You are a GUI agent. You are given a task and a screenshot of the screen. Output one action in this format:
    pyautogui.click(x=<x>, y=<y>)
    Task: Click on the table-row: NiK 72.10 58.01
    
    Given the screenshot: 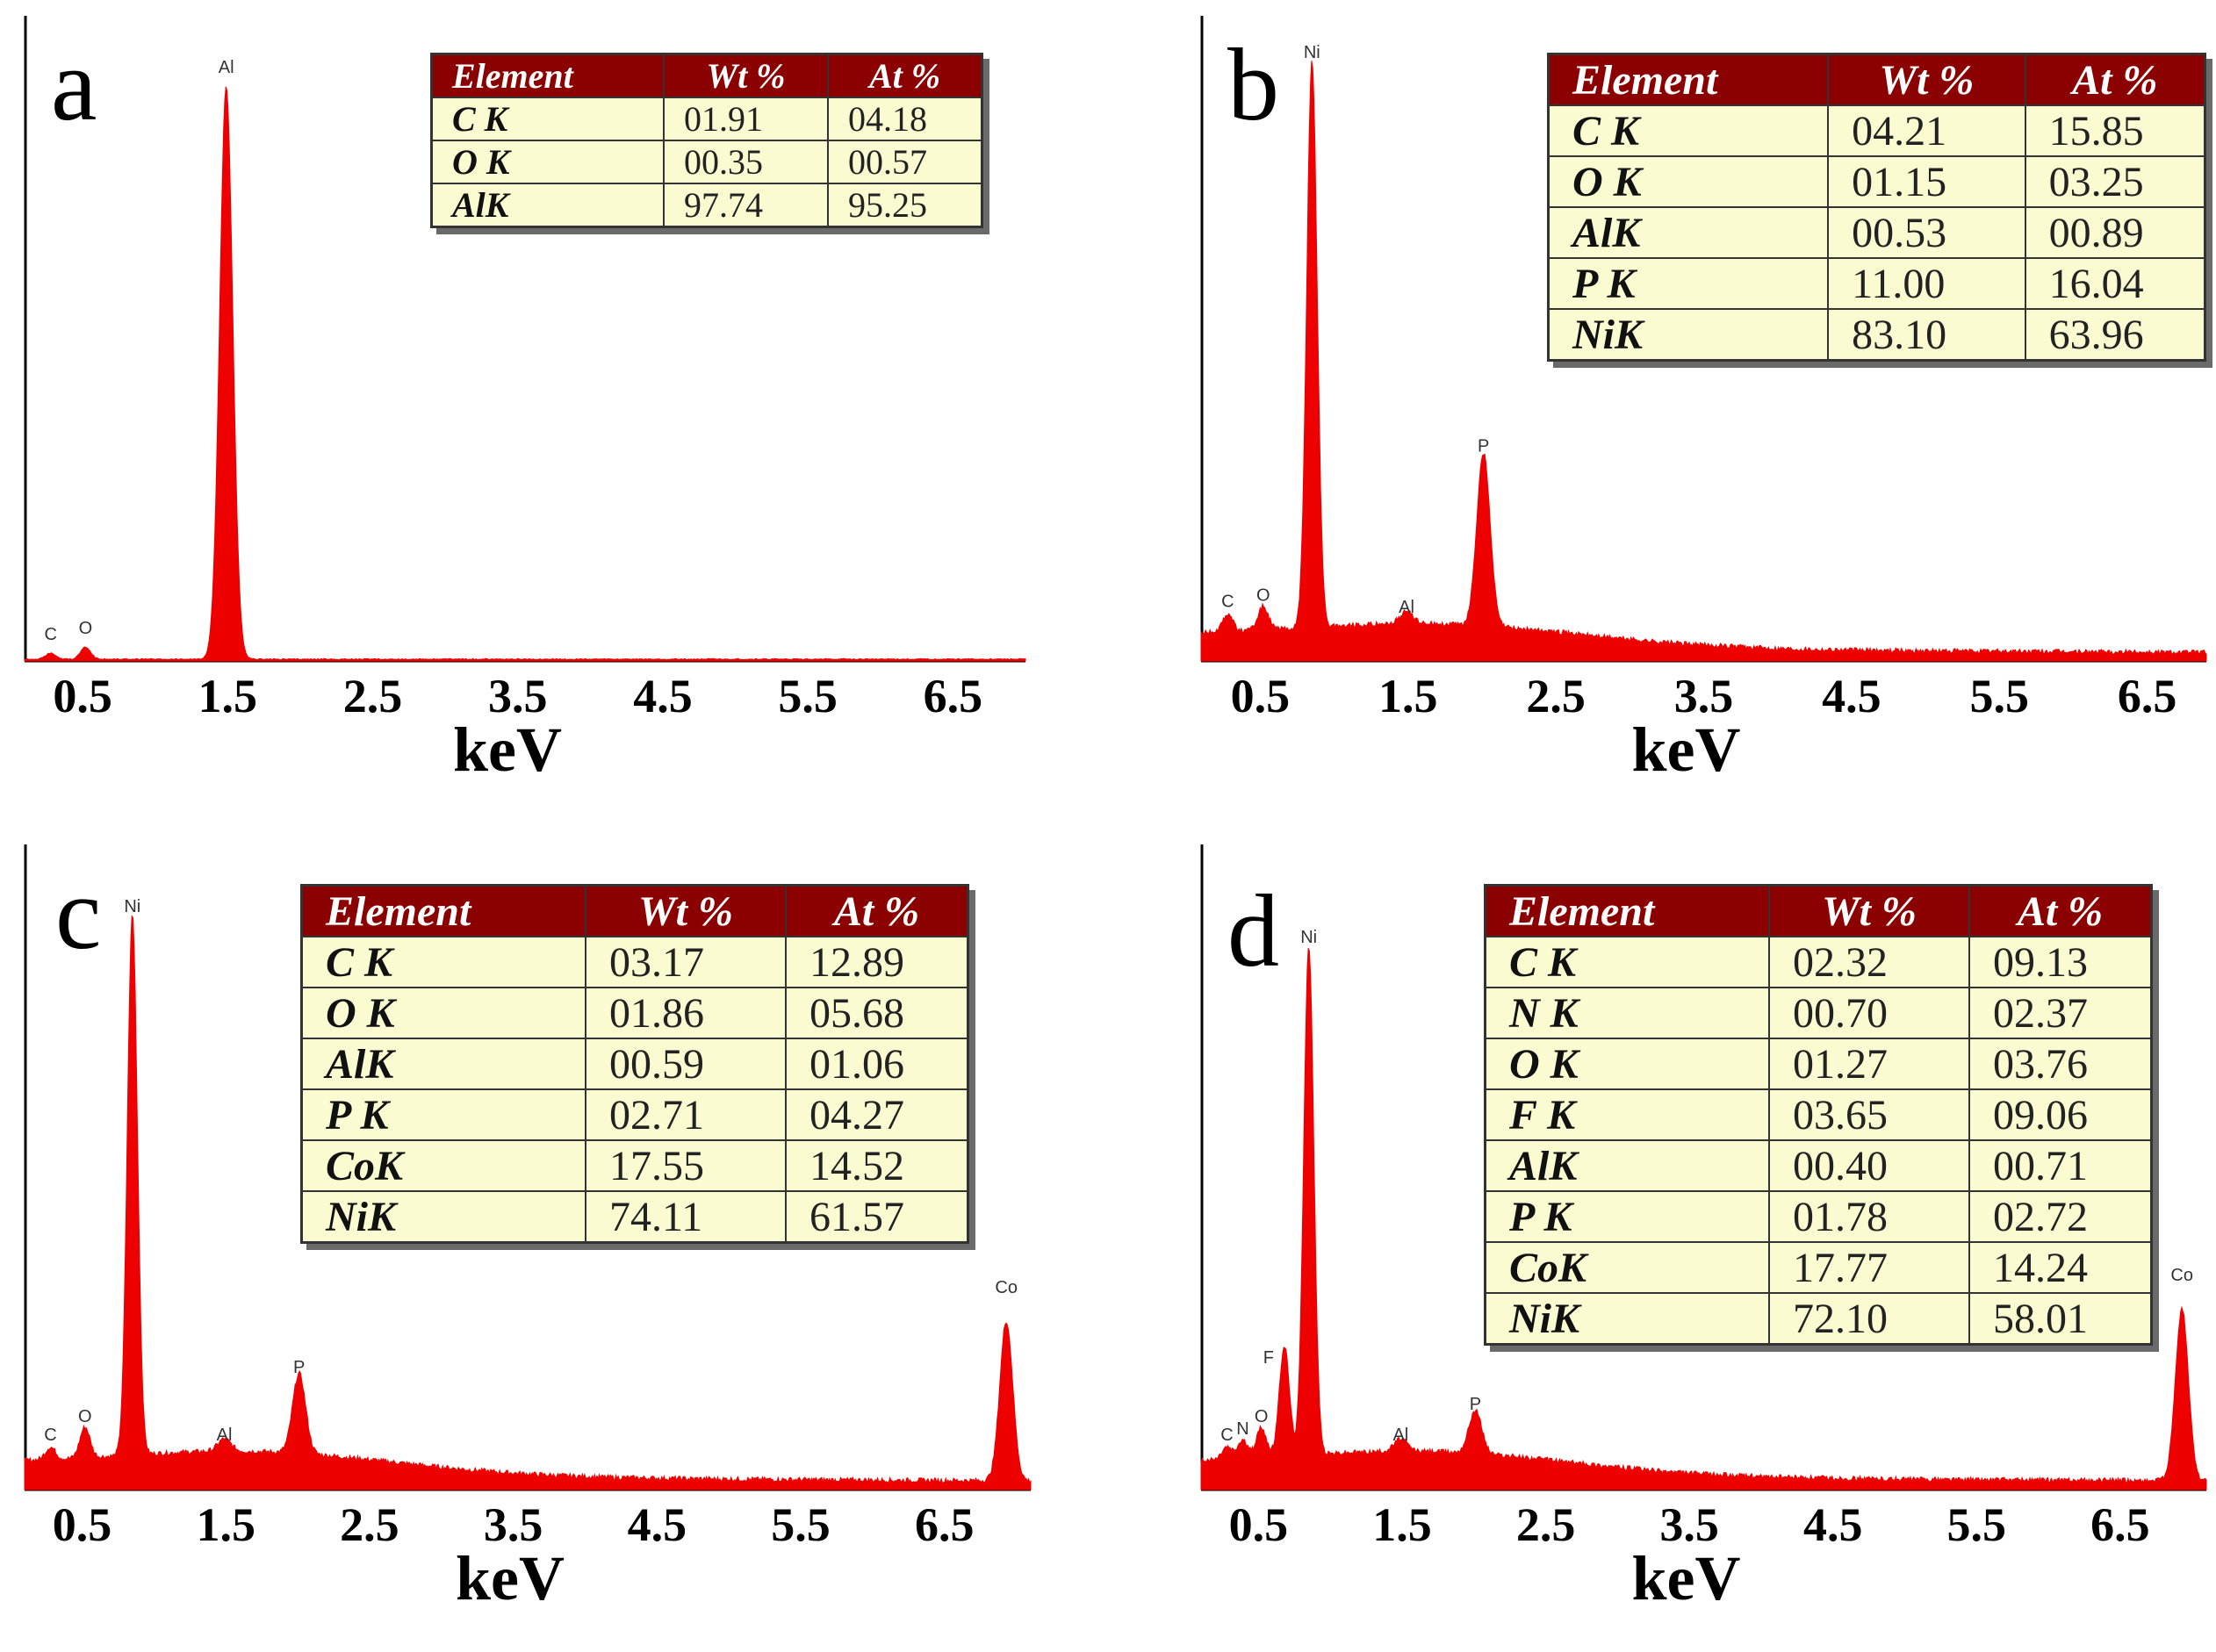 What is the action you would take?
    pyautogui.click(x=1818, y=1319)
    